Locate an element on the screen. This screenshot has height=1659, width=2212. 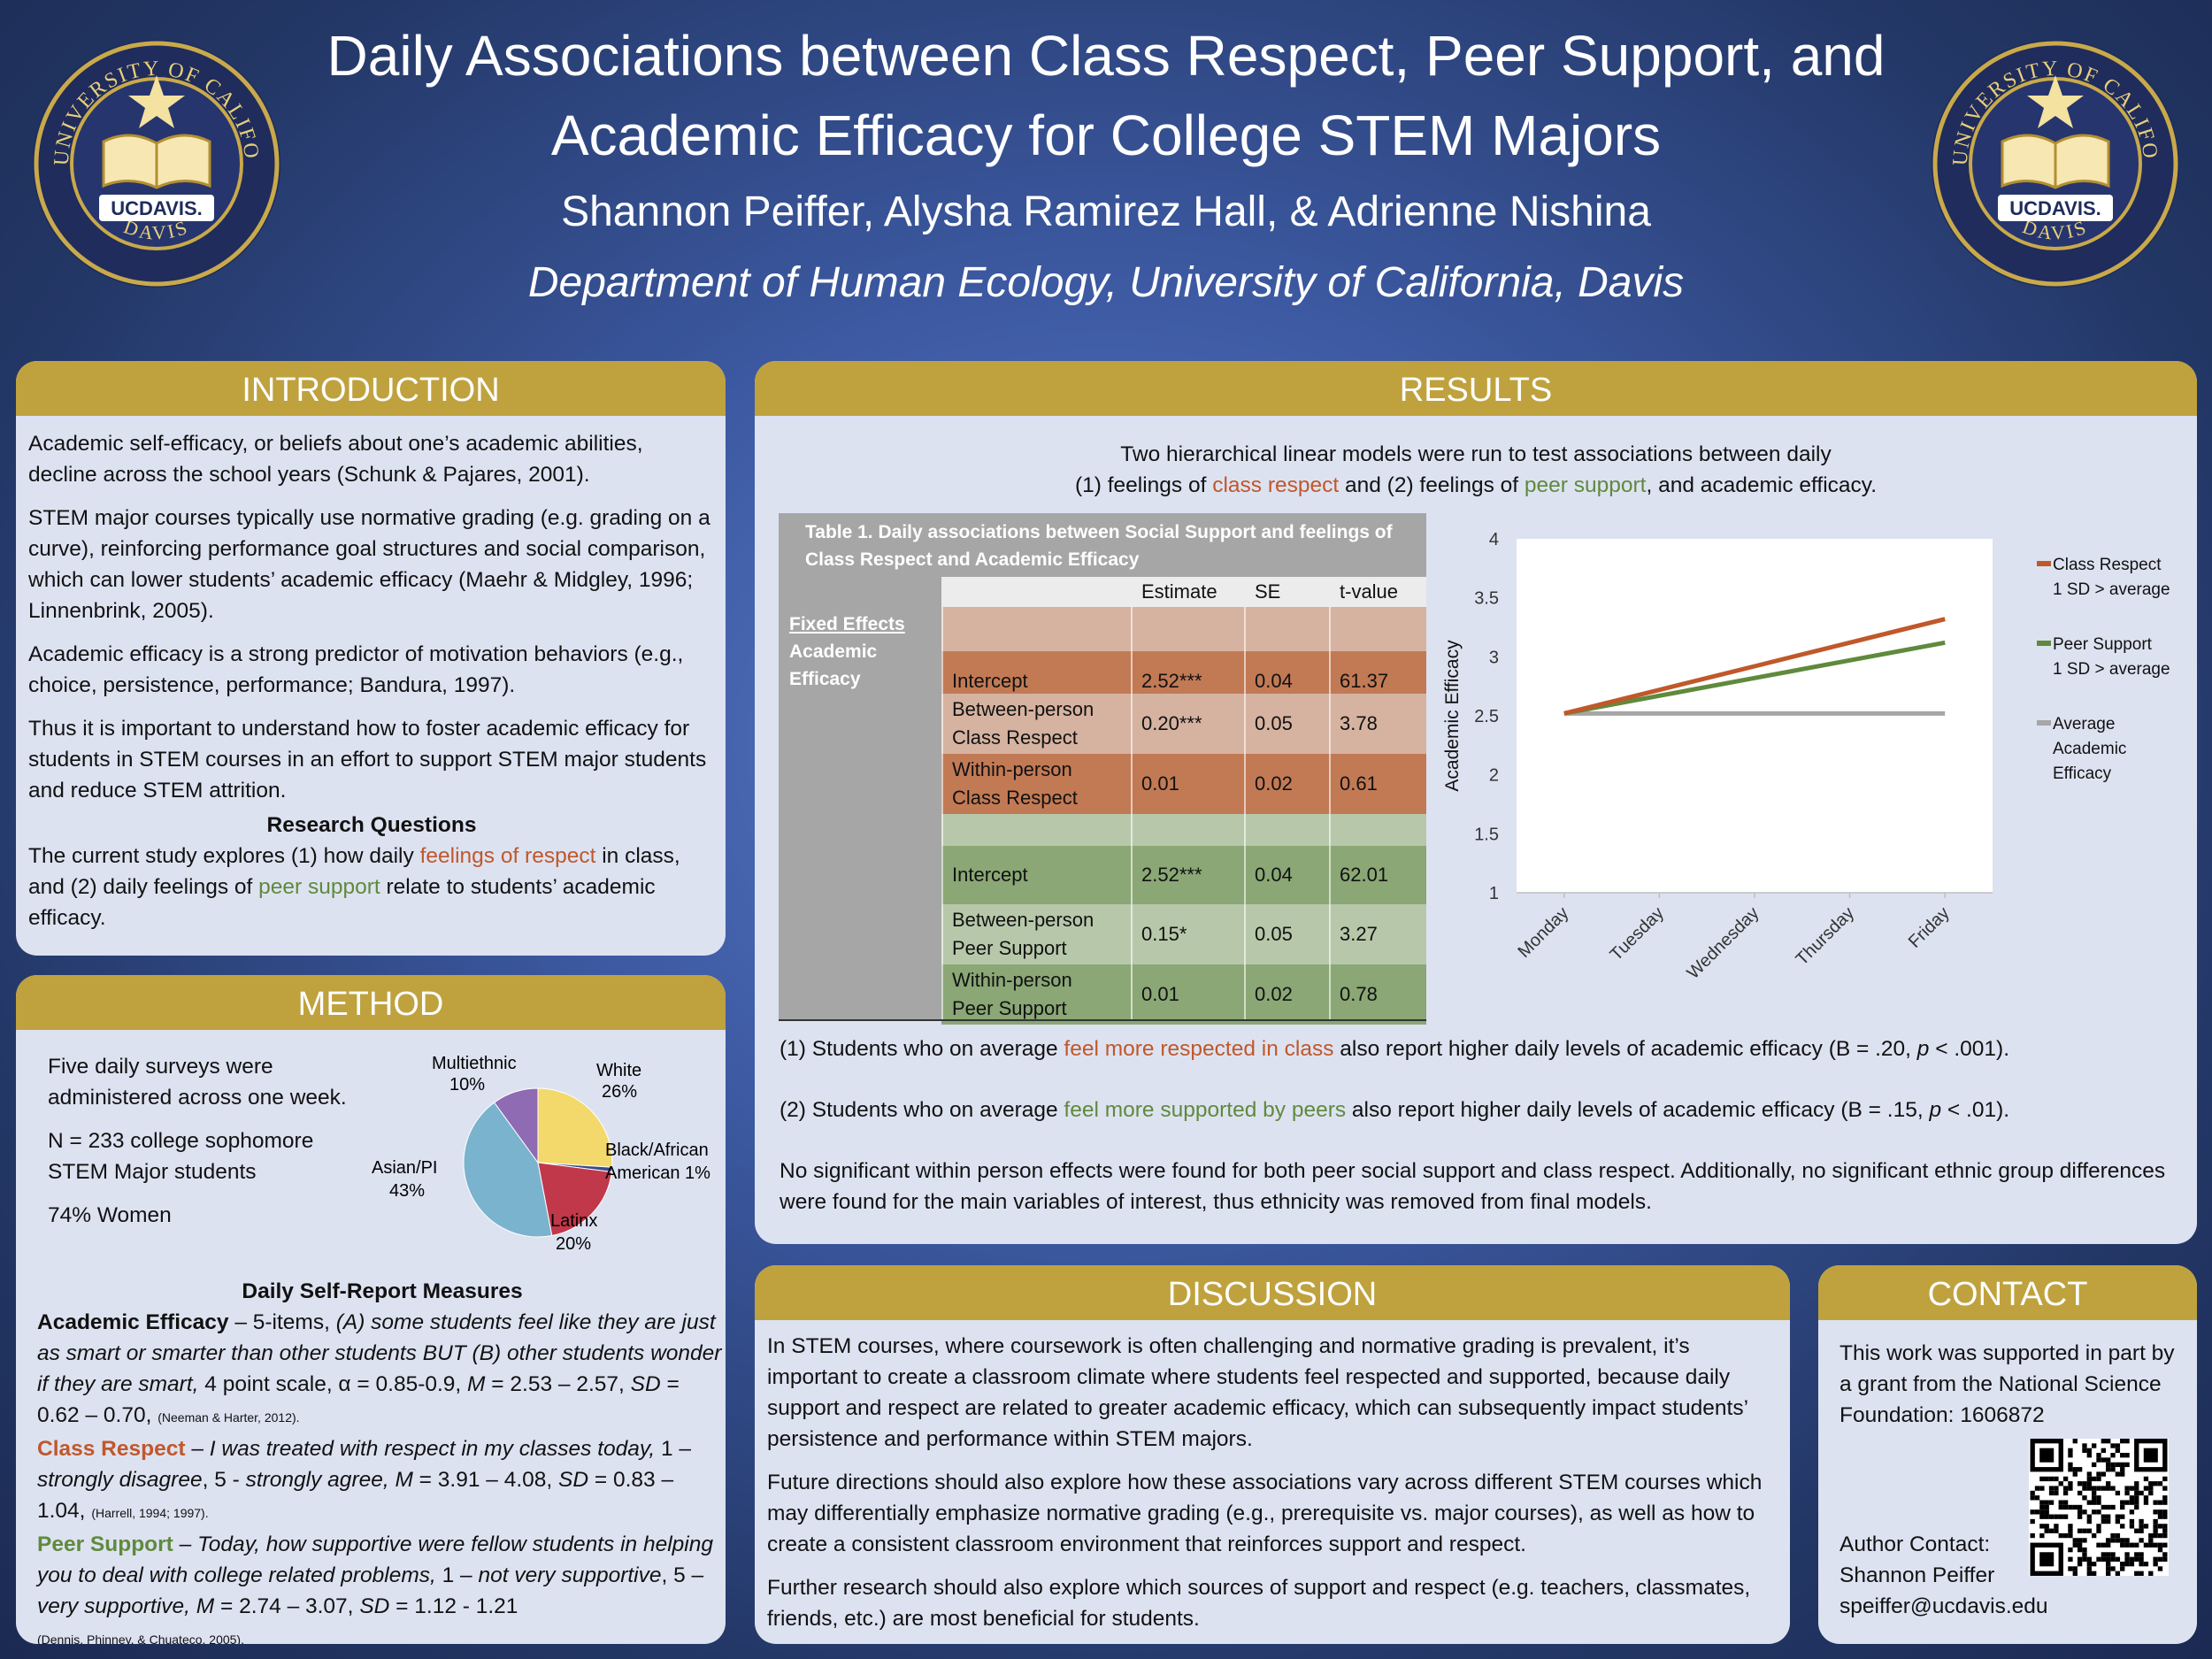
table-row-label: Between-person Class Respect is located at coordinates (1023, 724).